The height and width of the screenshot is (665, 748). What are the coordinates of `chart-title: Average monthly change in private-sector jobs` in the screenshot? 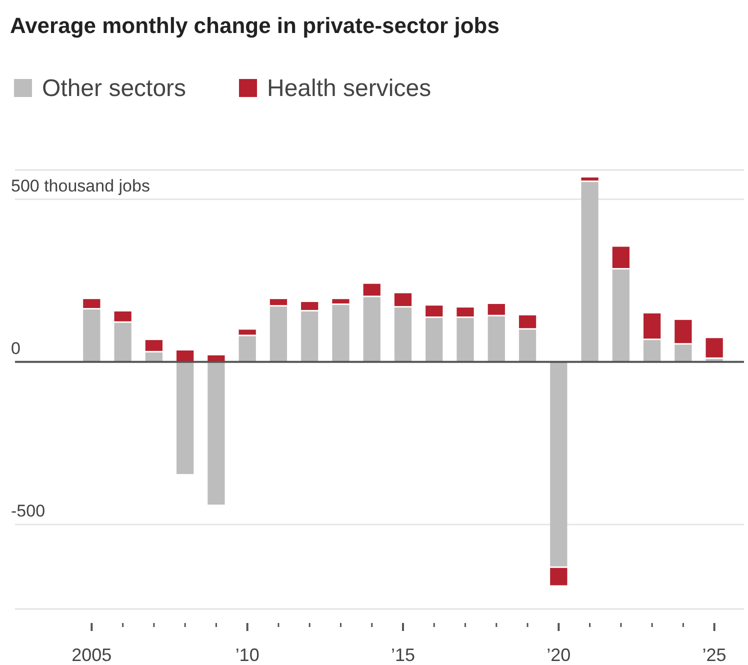 It's located at (255, 25).